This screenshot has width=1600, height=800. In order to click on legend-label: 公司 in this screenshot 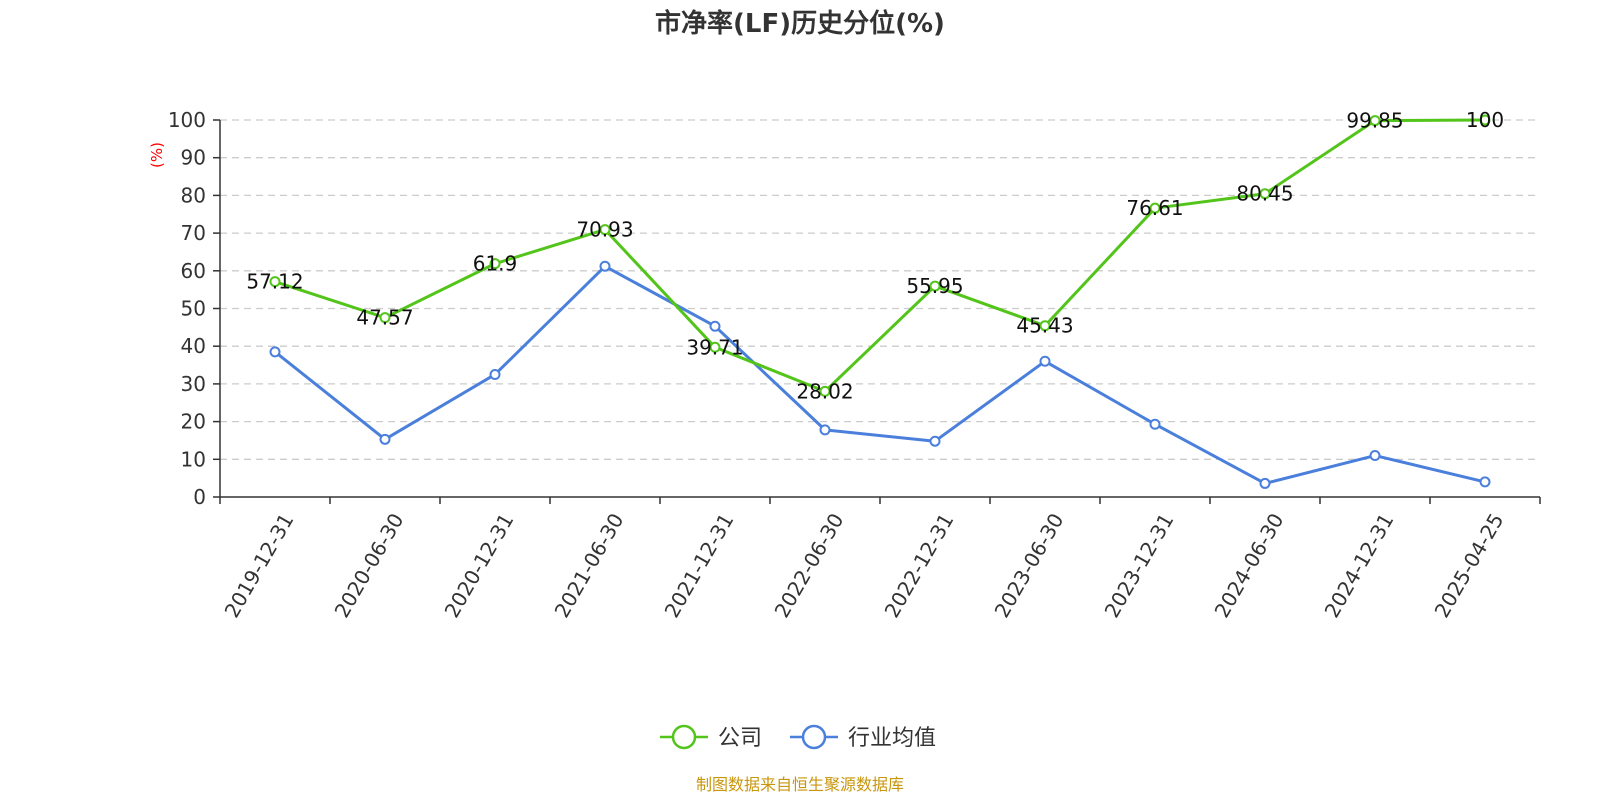, I will do `click(740, 738)`.